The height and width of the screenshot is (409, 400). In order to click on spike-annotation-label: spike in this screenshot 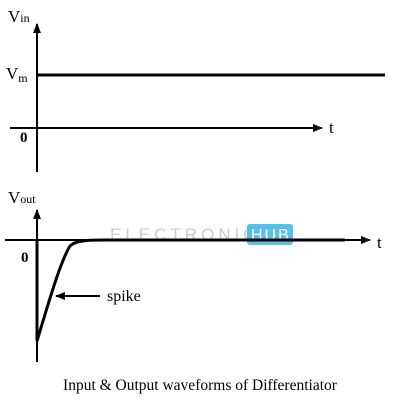, I will do `click(124, 296)`.